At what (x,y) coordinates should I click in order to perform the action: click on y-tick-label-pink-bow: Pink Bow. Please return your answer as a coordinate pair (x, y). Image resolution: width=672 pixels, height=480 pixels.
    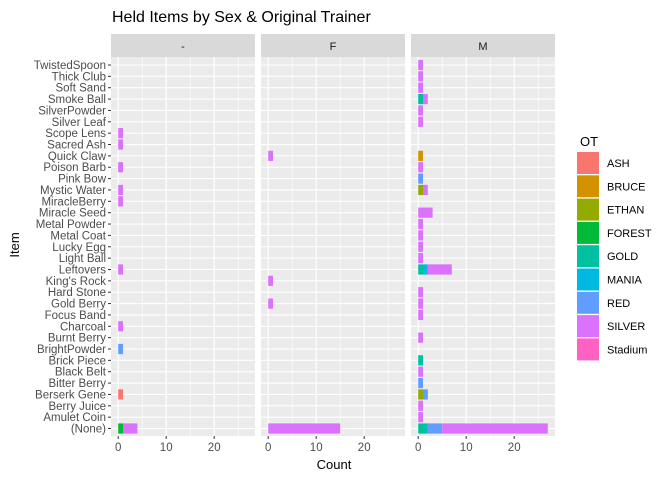
    Looking at the image, I should click on (82, 180).